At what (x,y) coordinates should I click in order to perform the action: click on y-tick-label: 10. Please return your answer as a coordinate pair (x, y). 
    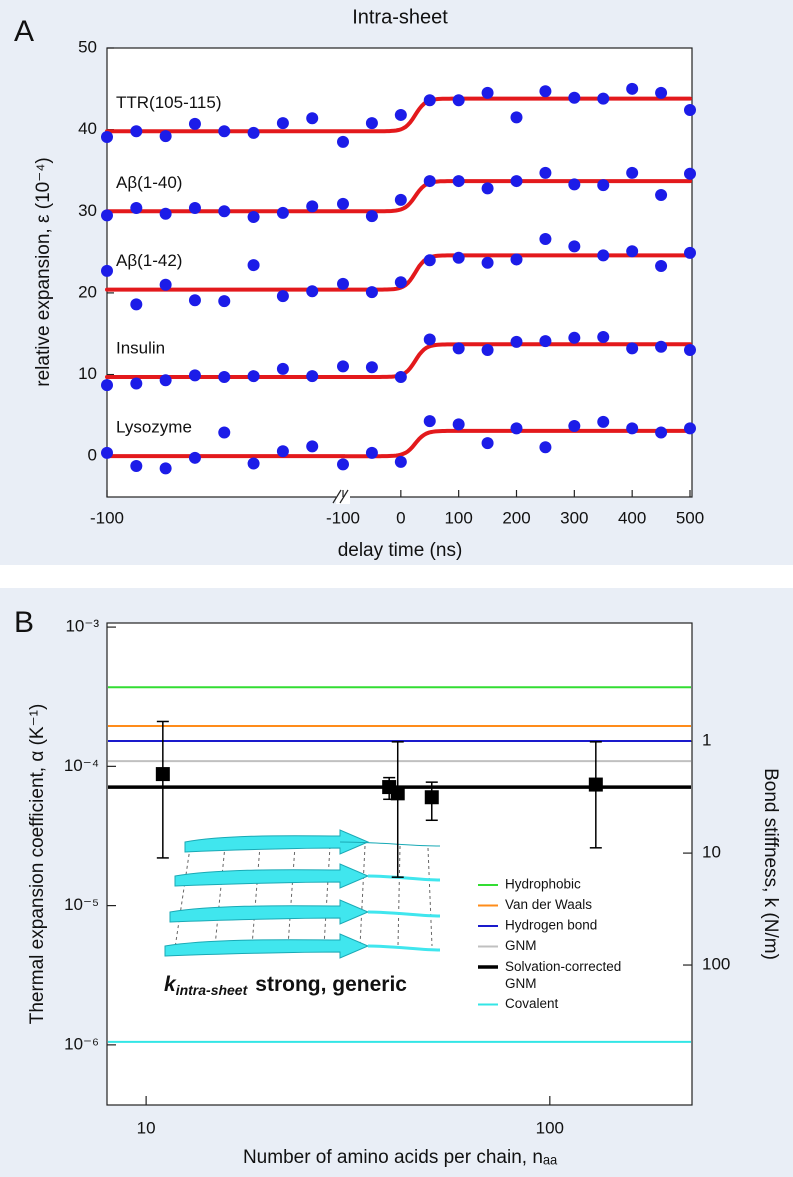
    Looking at the image, I should click on (87, 373).